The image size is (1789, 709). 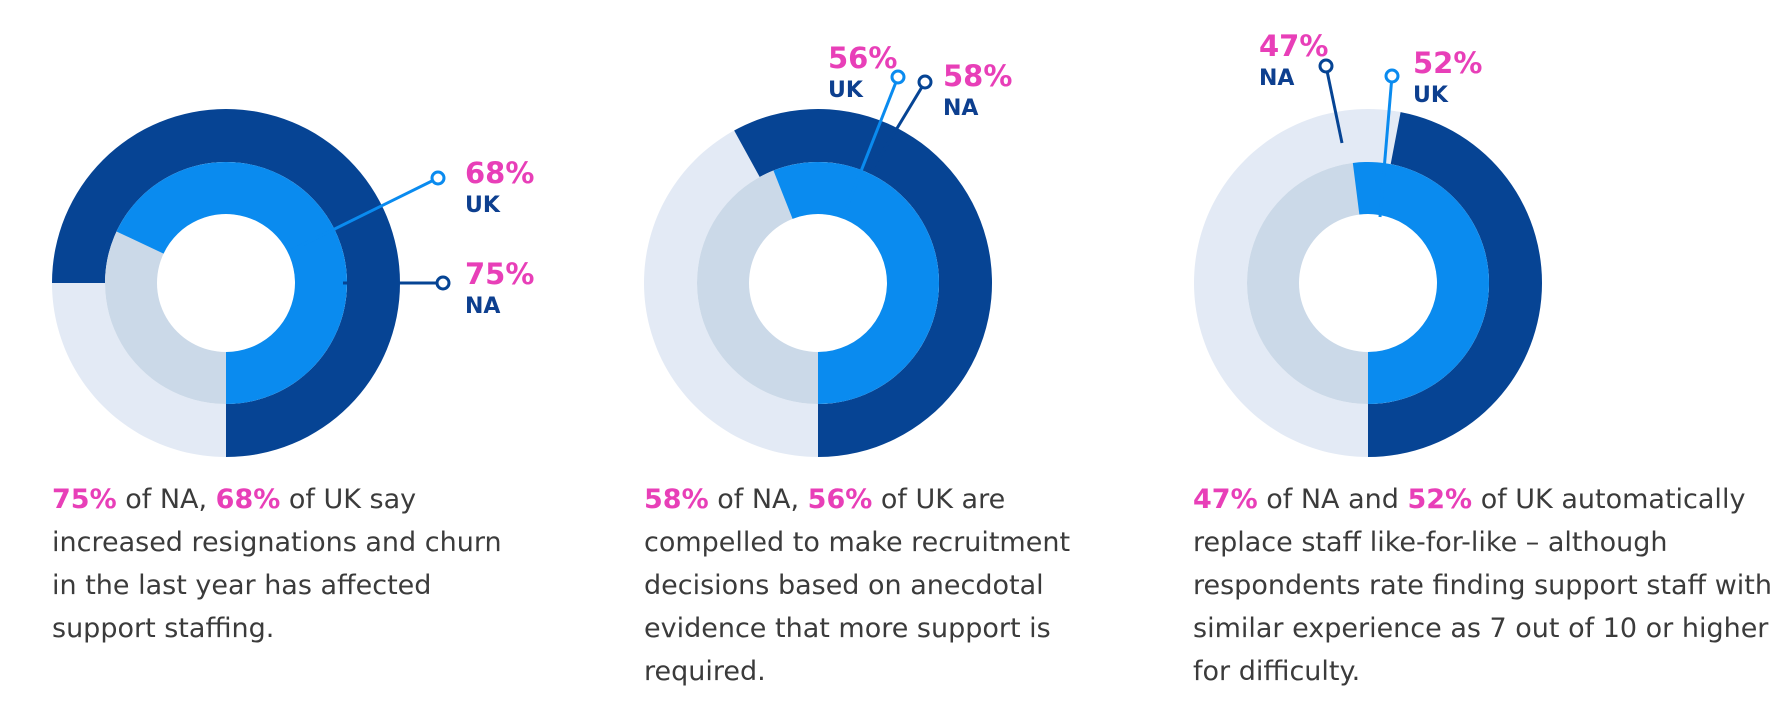 What do you see at coordinates (1293, 46) in the screenshot?
I see `data-label-na-percent: 47%` at bounding box center [1293, 46].